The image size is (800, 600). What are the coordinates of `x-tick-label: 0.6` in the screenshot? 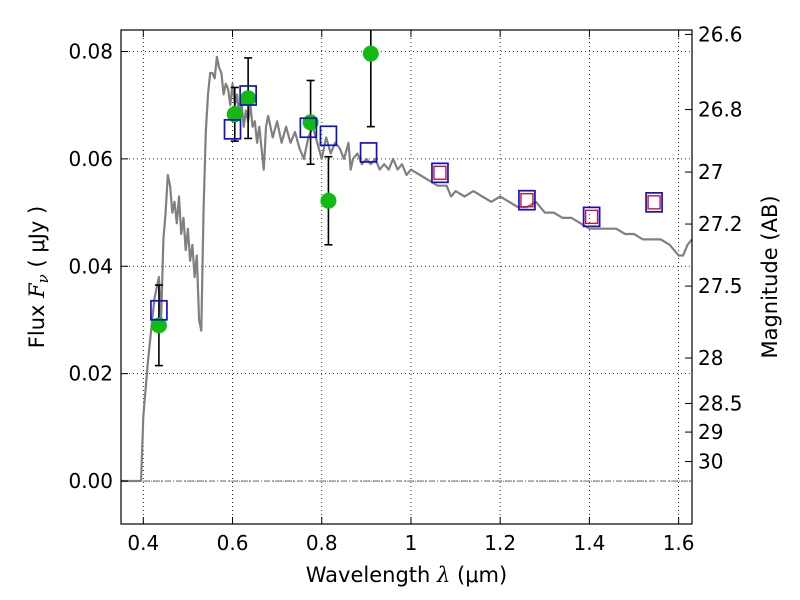 It's located at (233, 543).